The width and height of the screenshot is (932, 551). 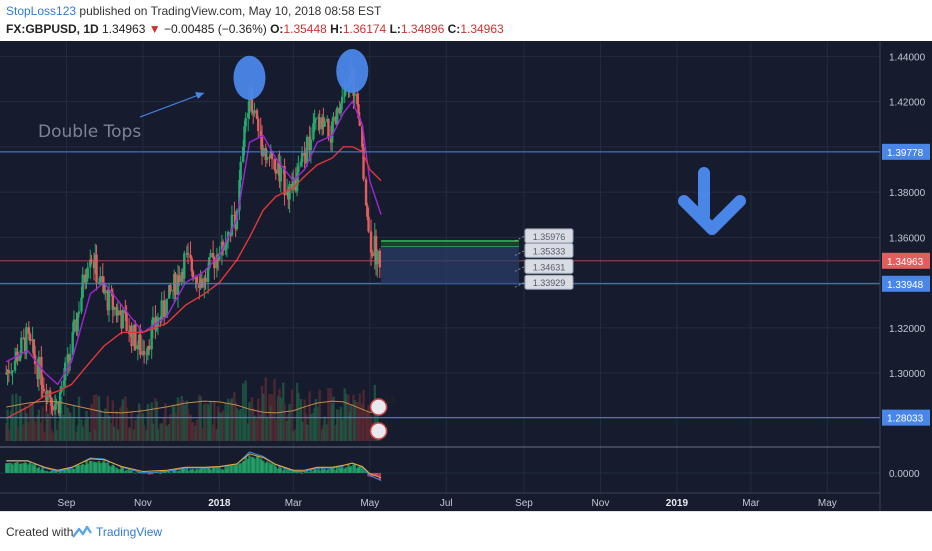 I want to click on level-label-box, so click(x=549, y=236).